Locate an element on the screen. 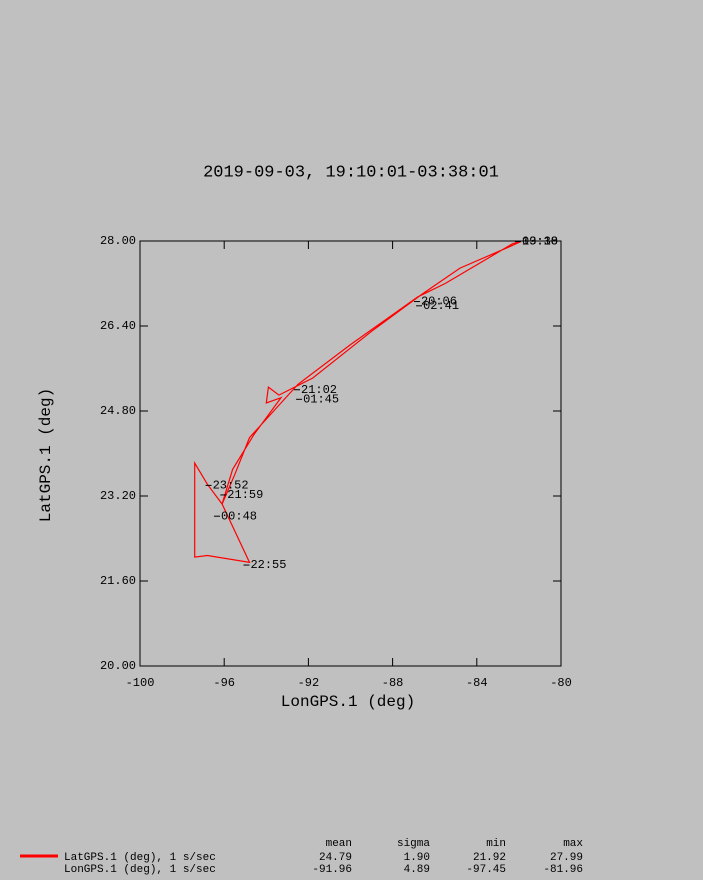  y-tick-label: 28.00 is located at coordinates (118, 241).